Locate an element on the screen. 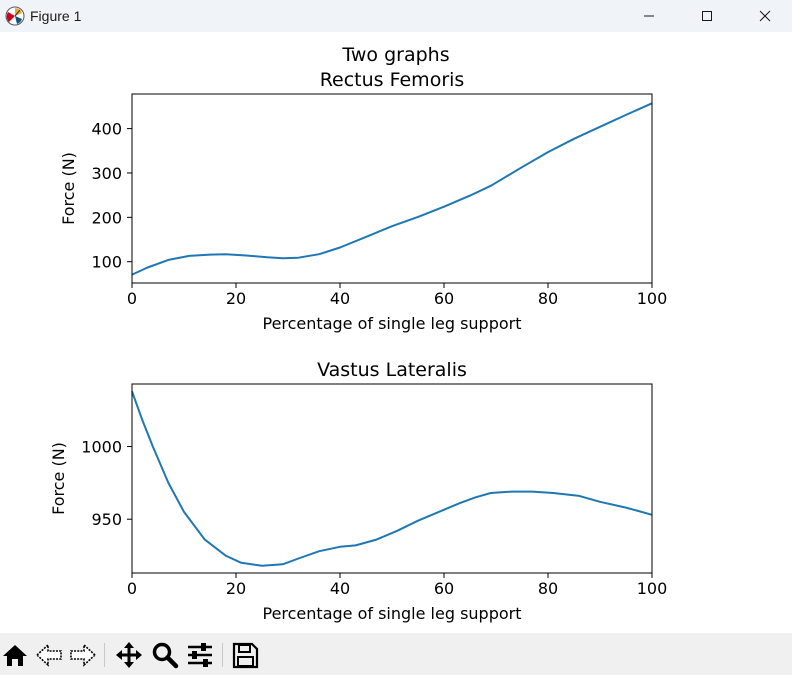 Image resolution: width=792 pixels, height=675 pixels. back-button is located at coordinates (49, 655).